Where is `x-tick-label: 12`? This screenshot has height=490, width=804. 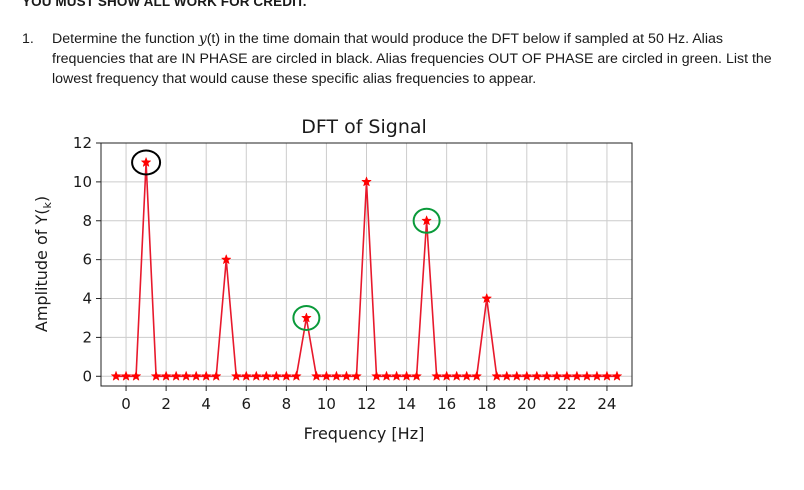 x-tick-label: 12 is located at coordinates (366, 404).